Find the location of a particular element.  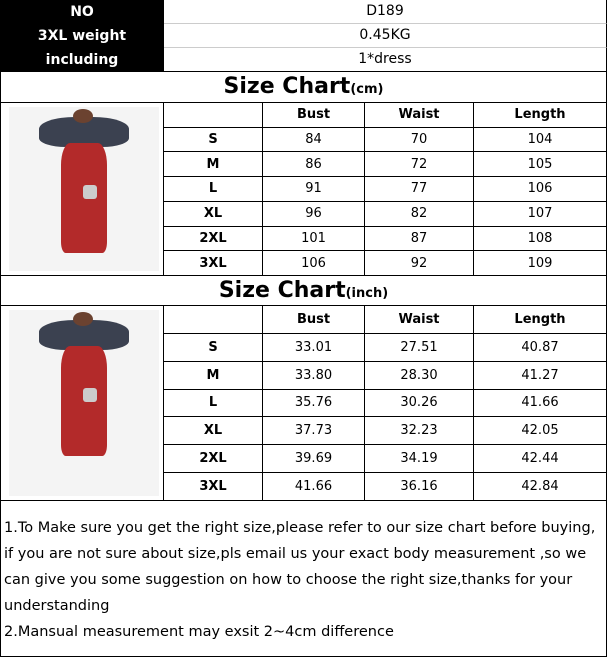

cell: 34.19 is located at coordinates (419, 459).